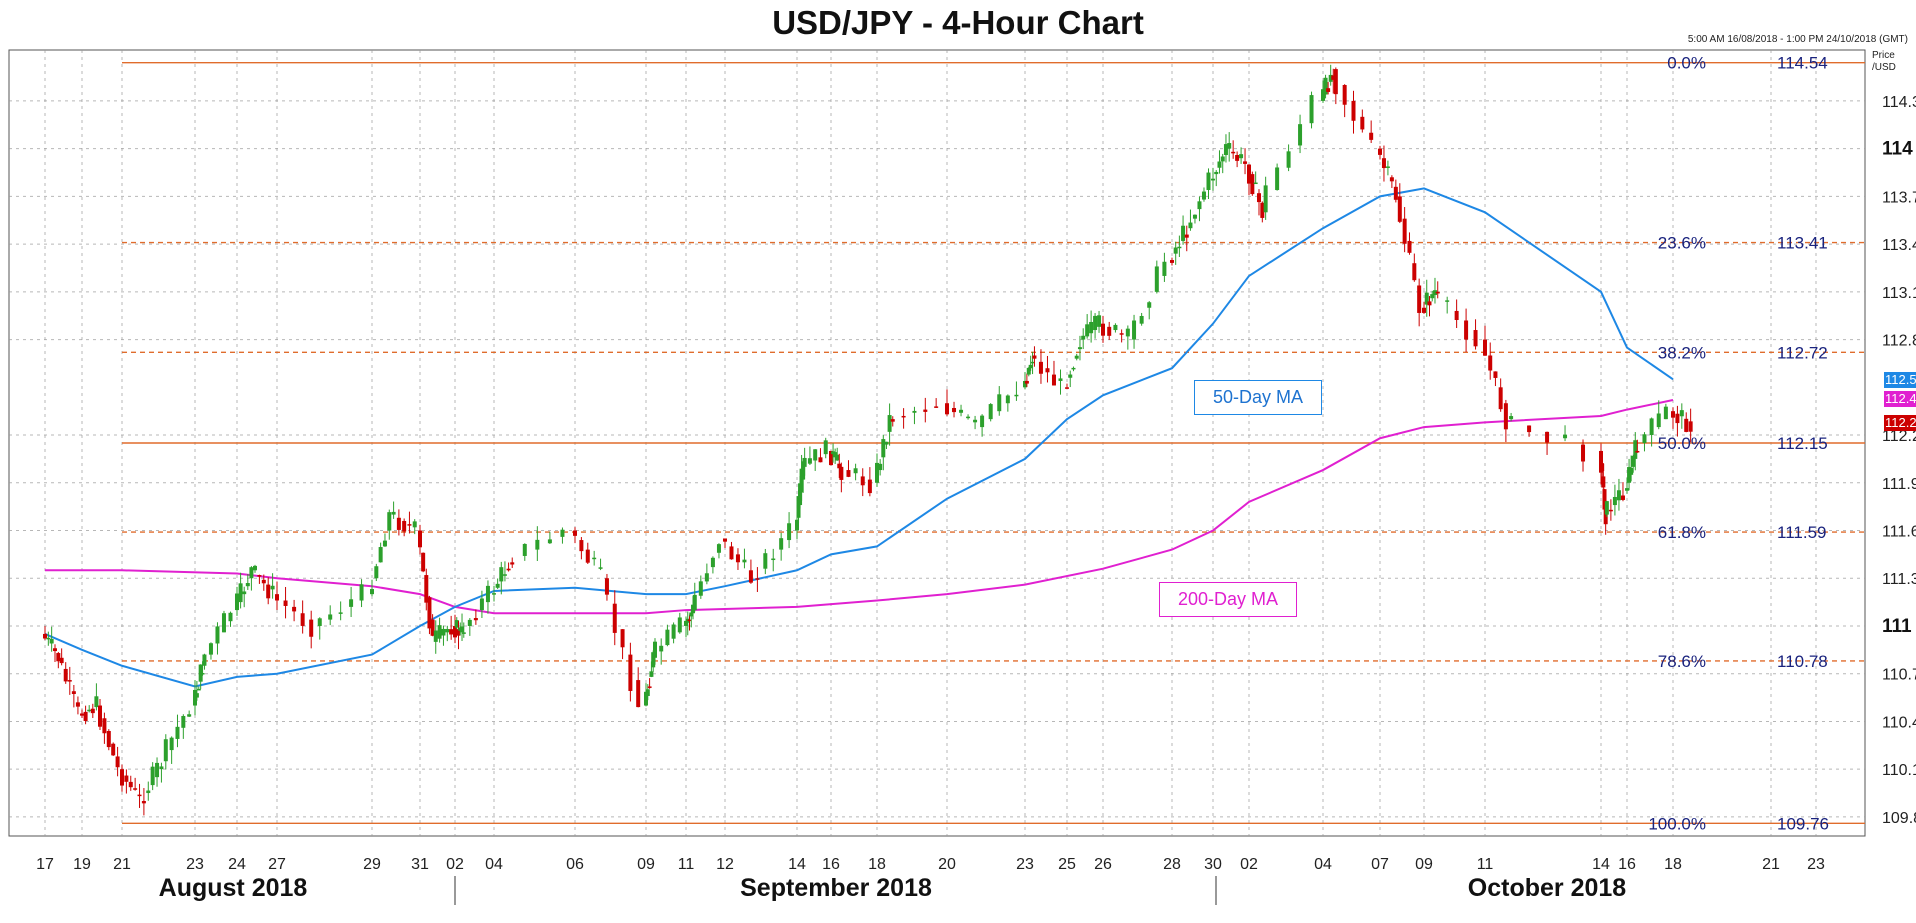  Describe the element at coordinates (494, 864) in the screenshot. I see `x-tick-label: 04` at that location.